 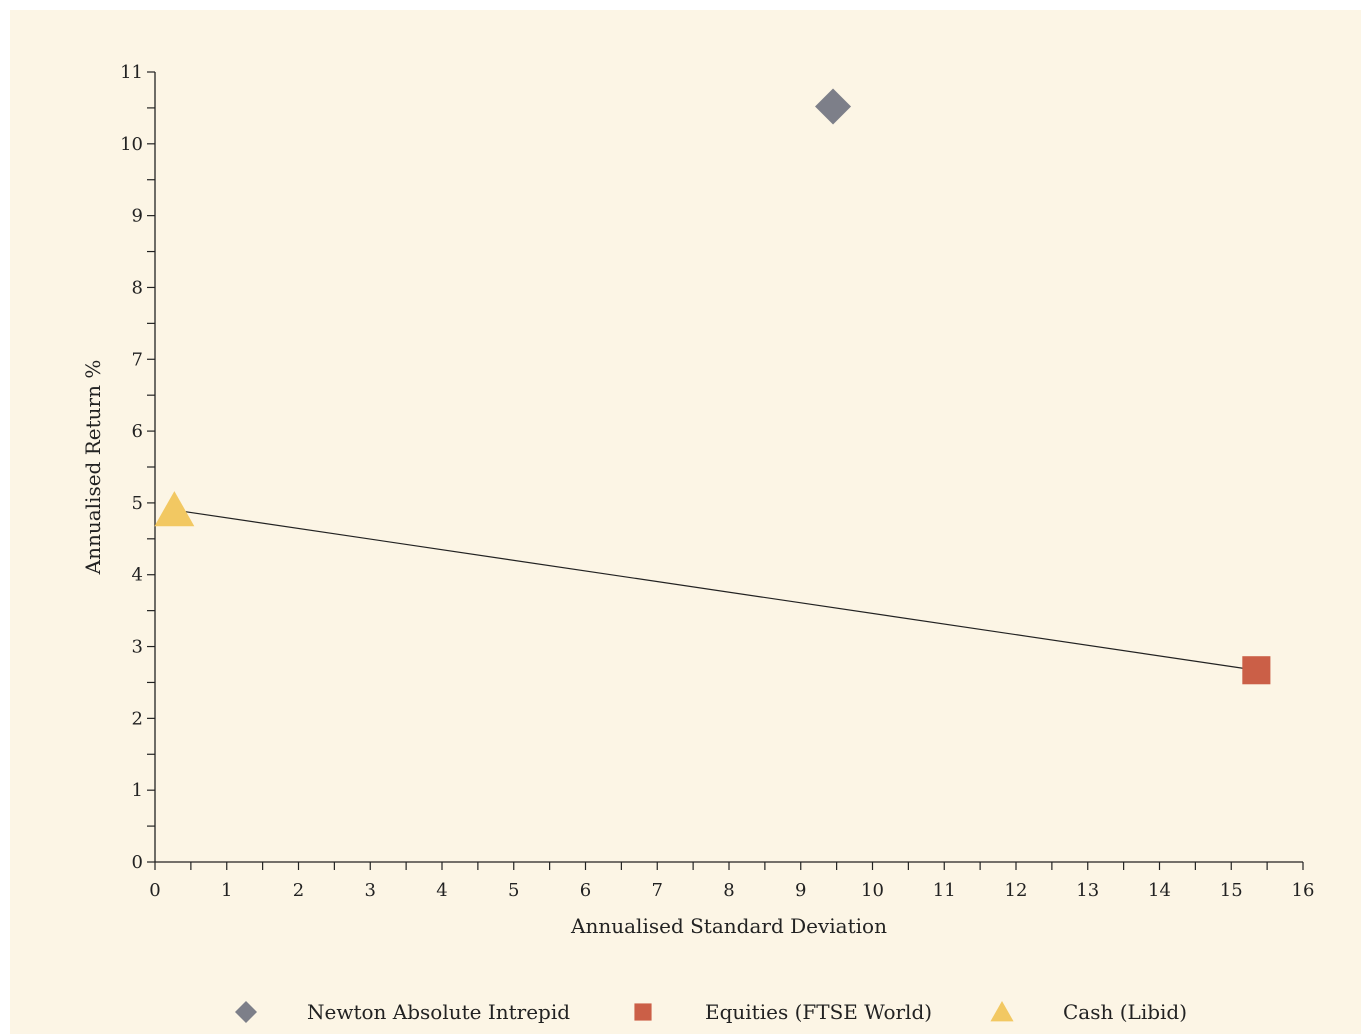 What do you see at coordinates (1159, 890) in the screenshot?
I see `x-tick-label: 14` at bounding box center [1159, 890].